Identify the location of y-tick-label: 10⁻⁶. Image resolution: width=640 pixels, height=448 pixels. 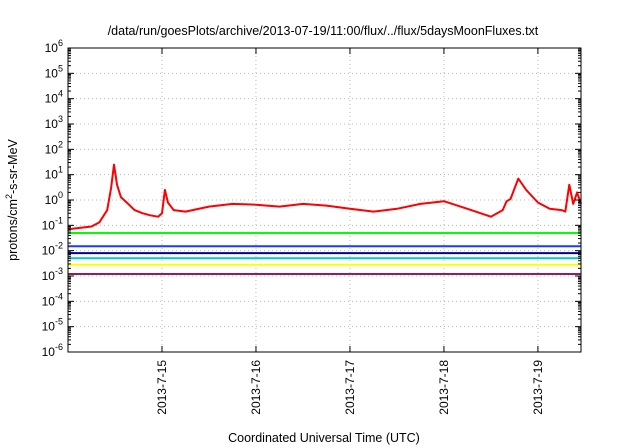
(52, 350).